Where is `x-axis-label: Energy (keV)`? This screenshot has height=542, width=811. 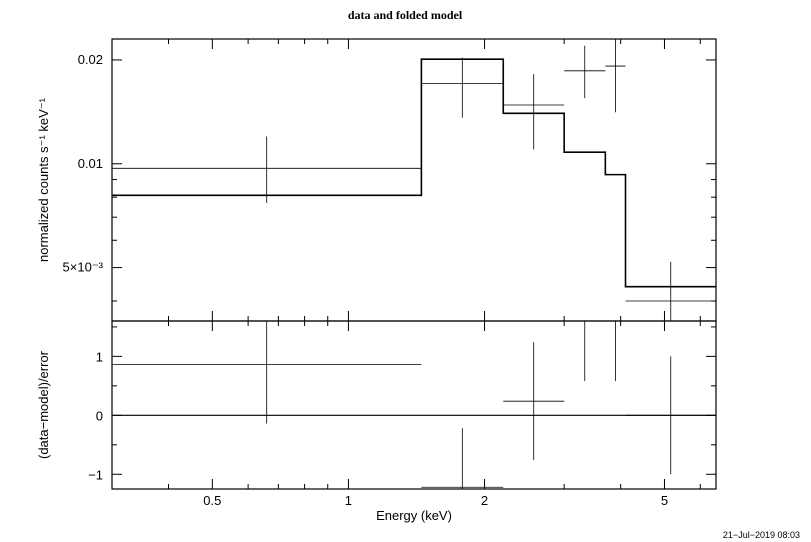 x-axis-label: Energy (keV) is located at coordinates (414, 515).